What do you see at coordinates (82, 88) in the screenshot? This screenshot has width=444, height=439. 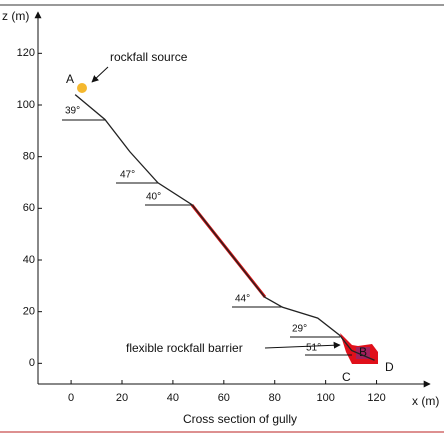 I see `source-marker` at bounding box center [82, 88].